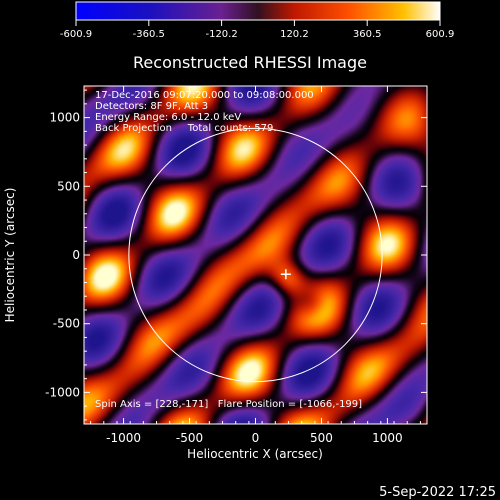  I want to click on x-tick-label: -1000, so click(123, 438).